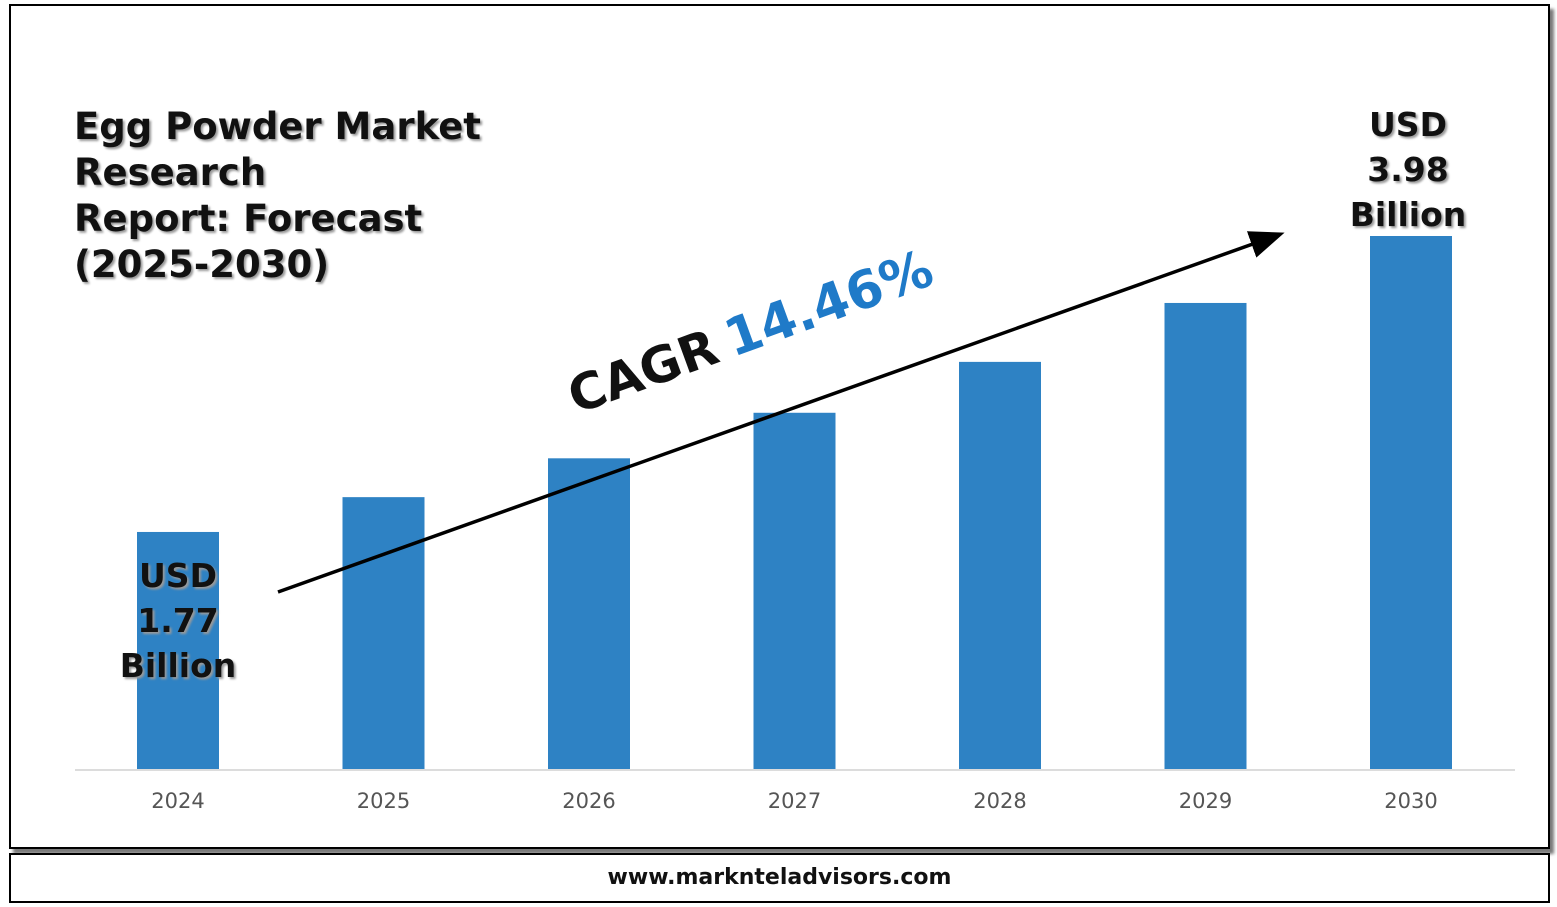 This screenshot has width=1557, height=907. I want to click on end-callout-unit: Billion, so click(1408, 214).